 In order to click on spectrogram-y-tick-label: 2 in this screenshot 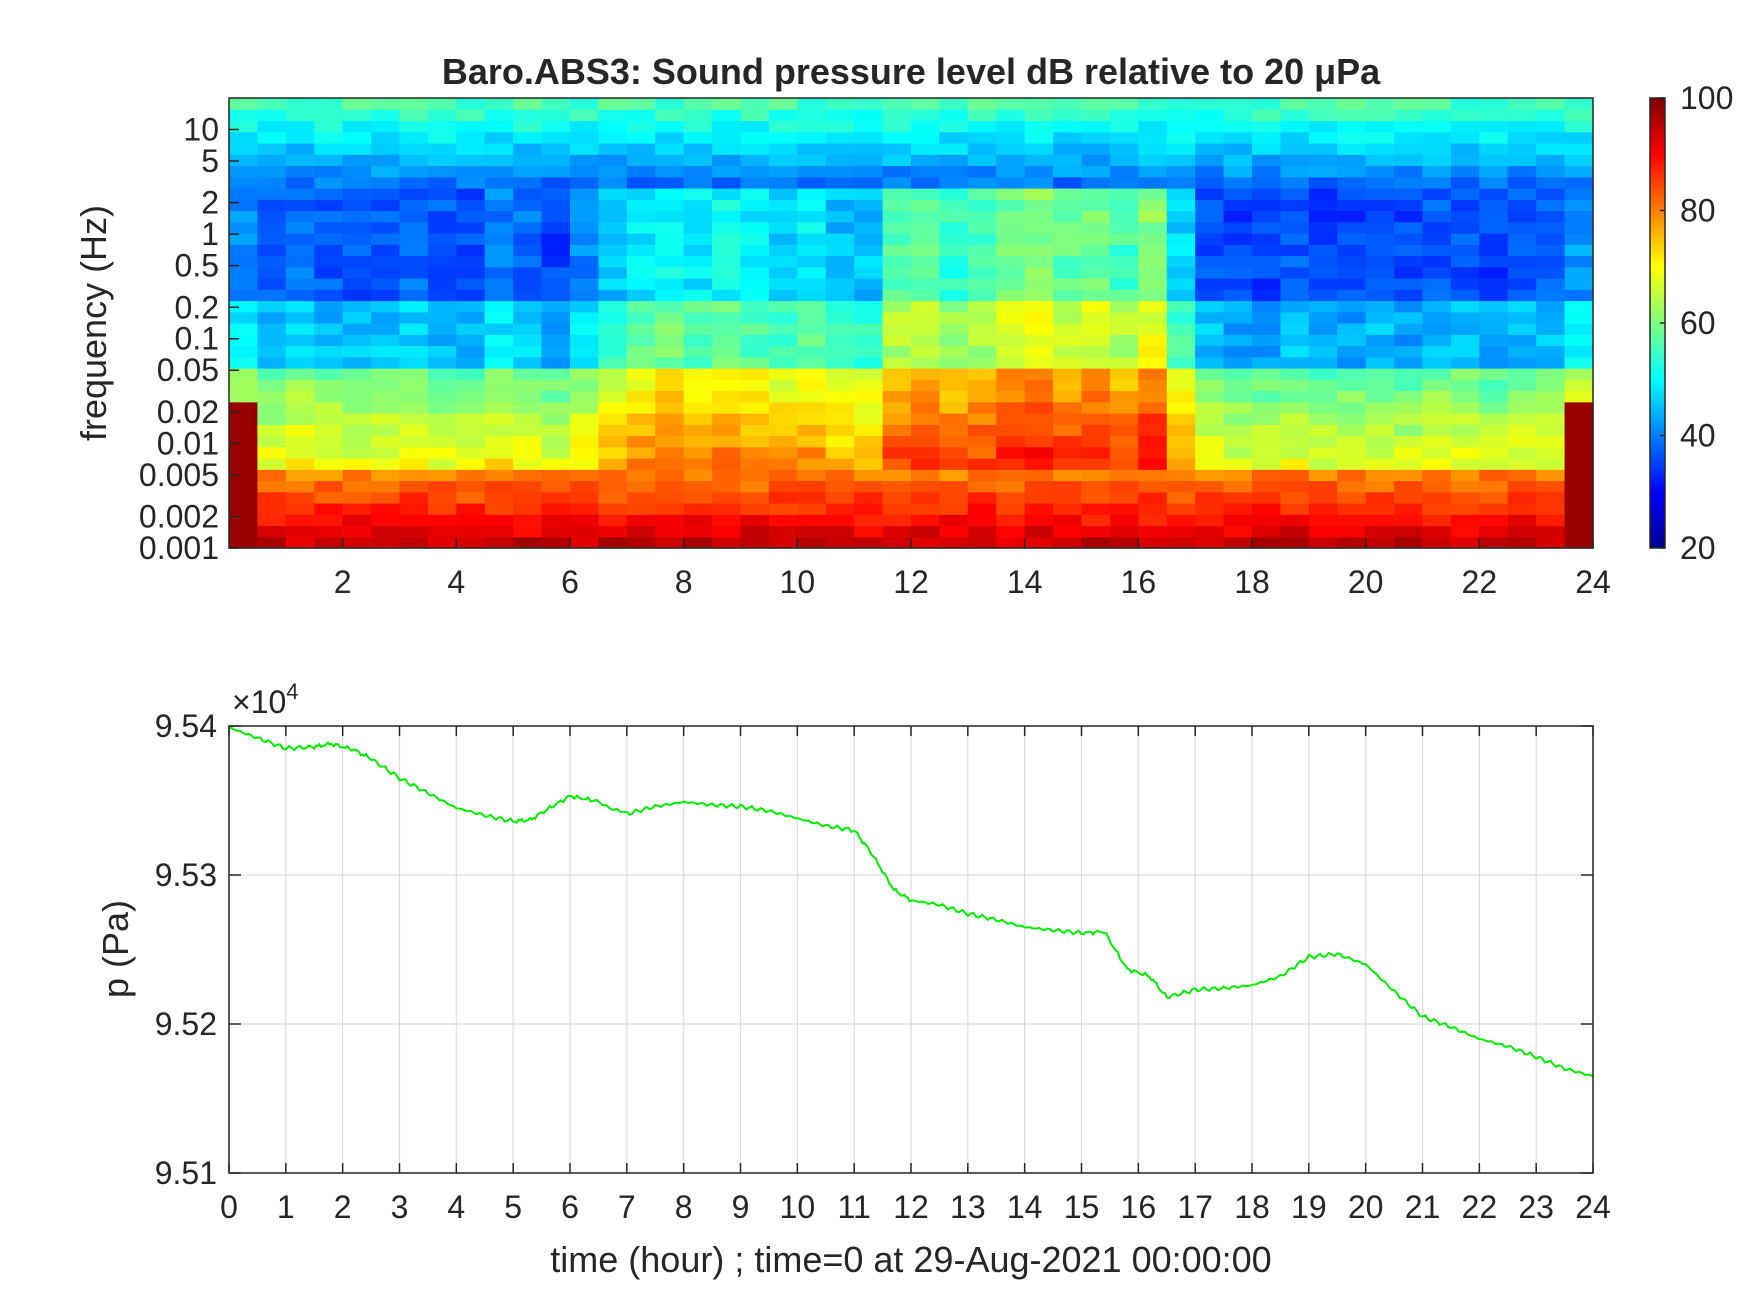, I will do `click(210, 203)`.